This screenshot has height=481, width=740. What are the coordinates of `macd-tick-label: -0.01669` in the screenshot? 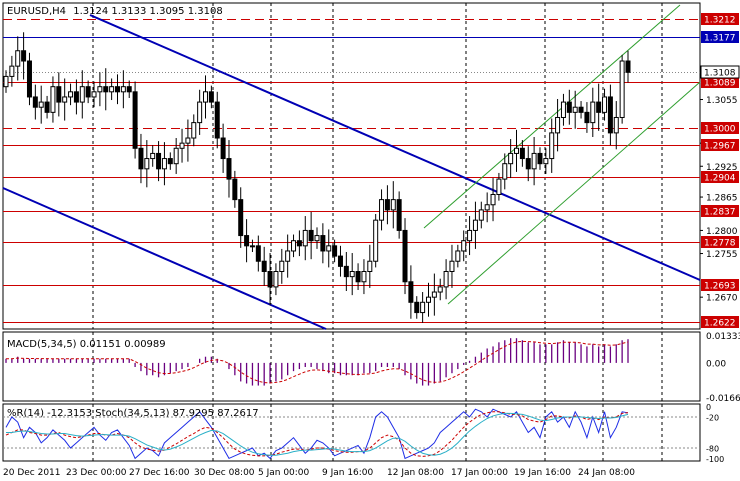 It's located at (723, 399).